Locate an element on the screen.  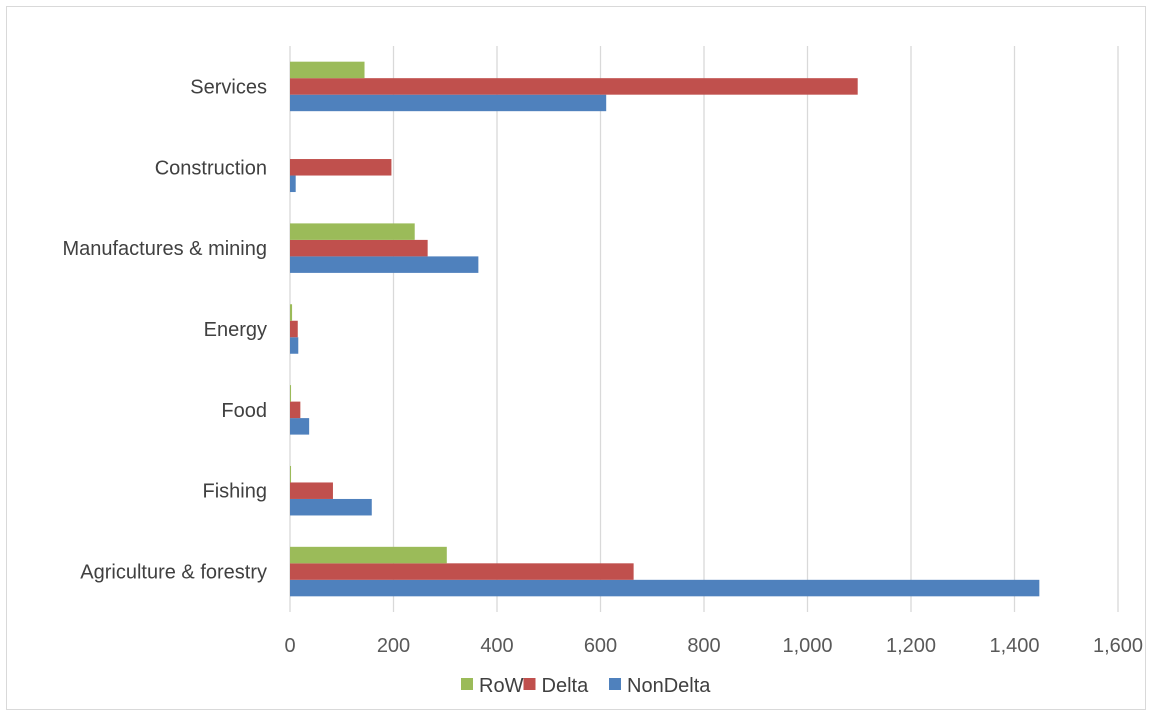
legend-swatch-nondelta is located at coordinates (615, 684).